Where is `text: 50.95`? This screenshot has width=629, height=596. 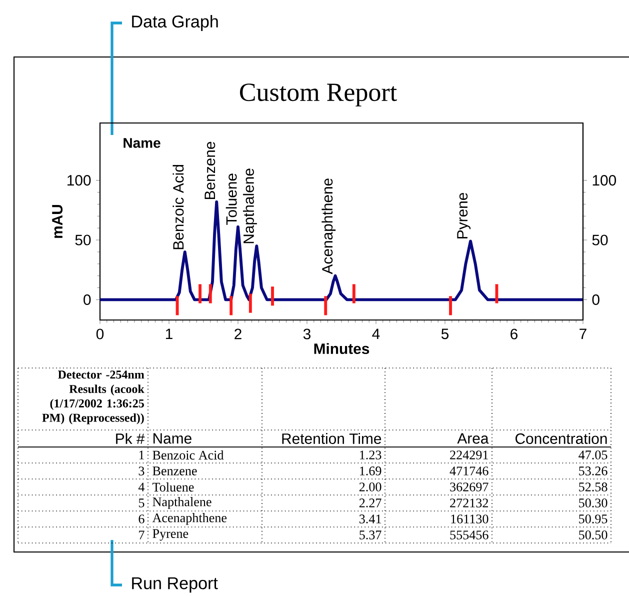
text: 50.95 is located at coordinates (593, 519).